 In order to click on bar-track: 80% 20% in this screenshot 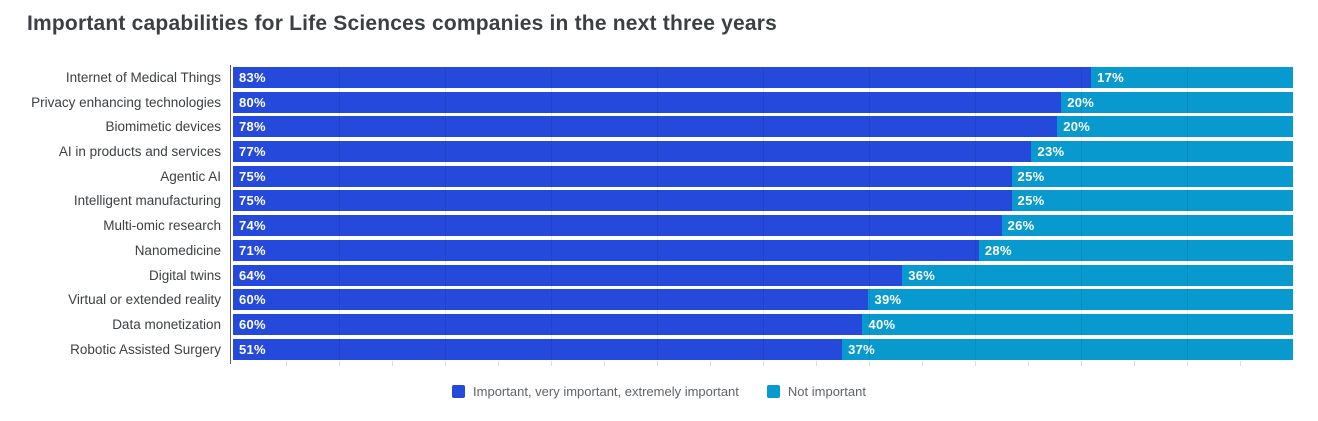, I will do `click(763, 102)`.